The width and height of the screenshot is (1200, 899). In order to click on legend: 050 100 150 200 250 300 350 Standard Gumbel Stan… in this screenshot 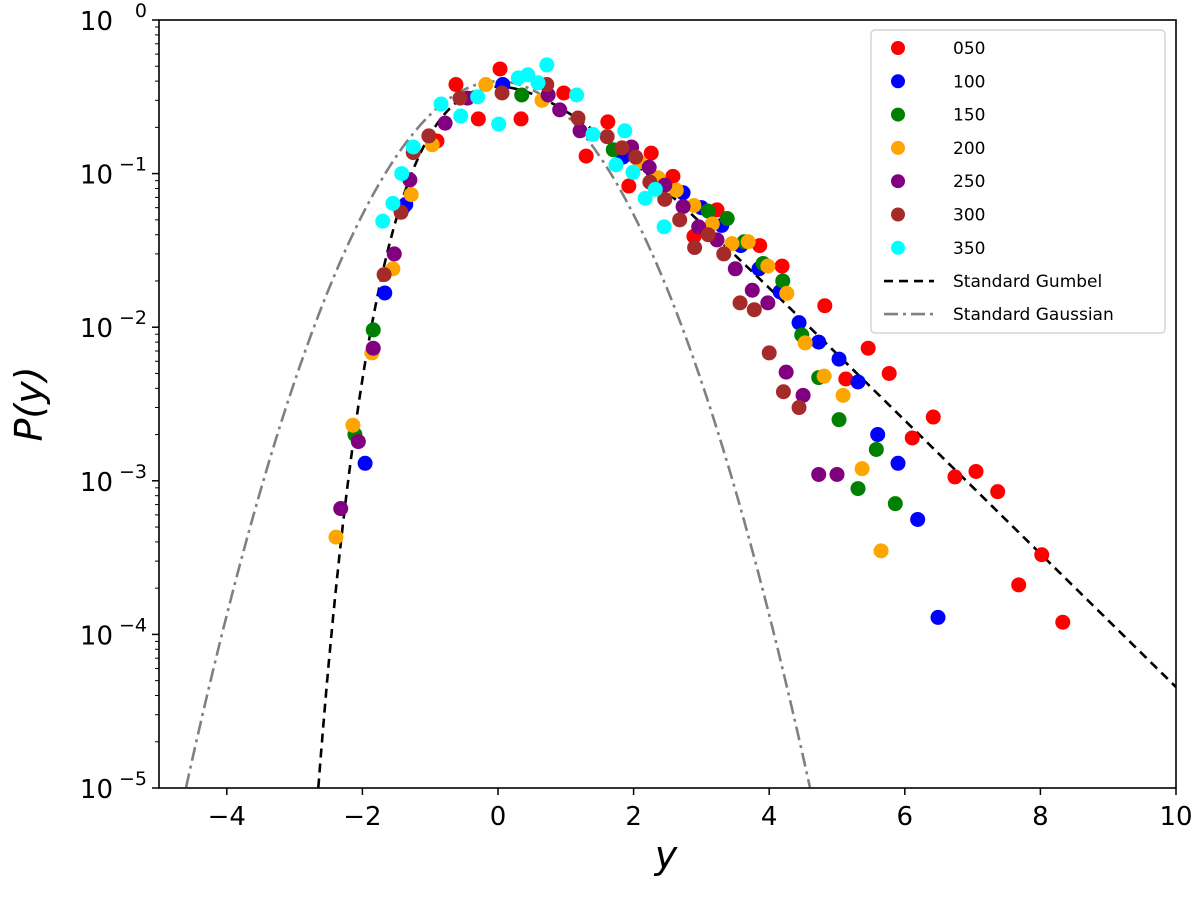, I will do `click(1018, 181)`.